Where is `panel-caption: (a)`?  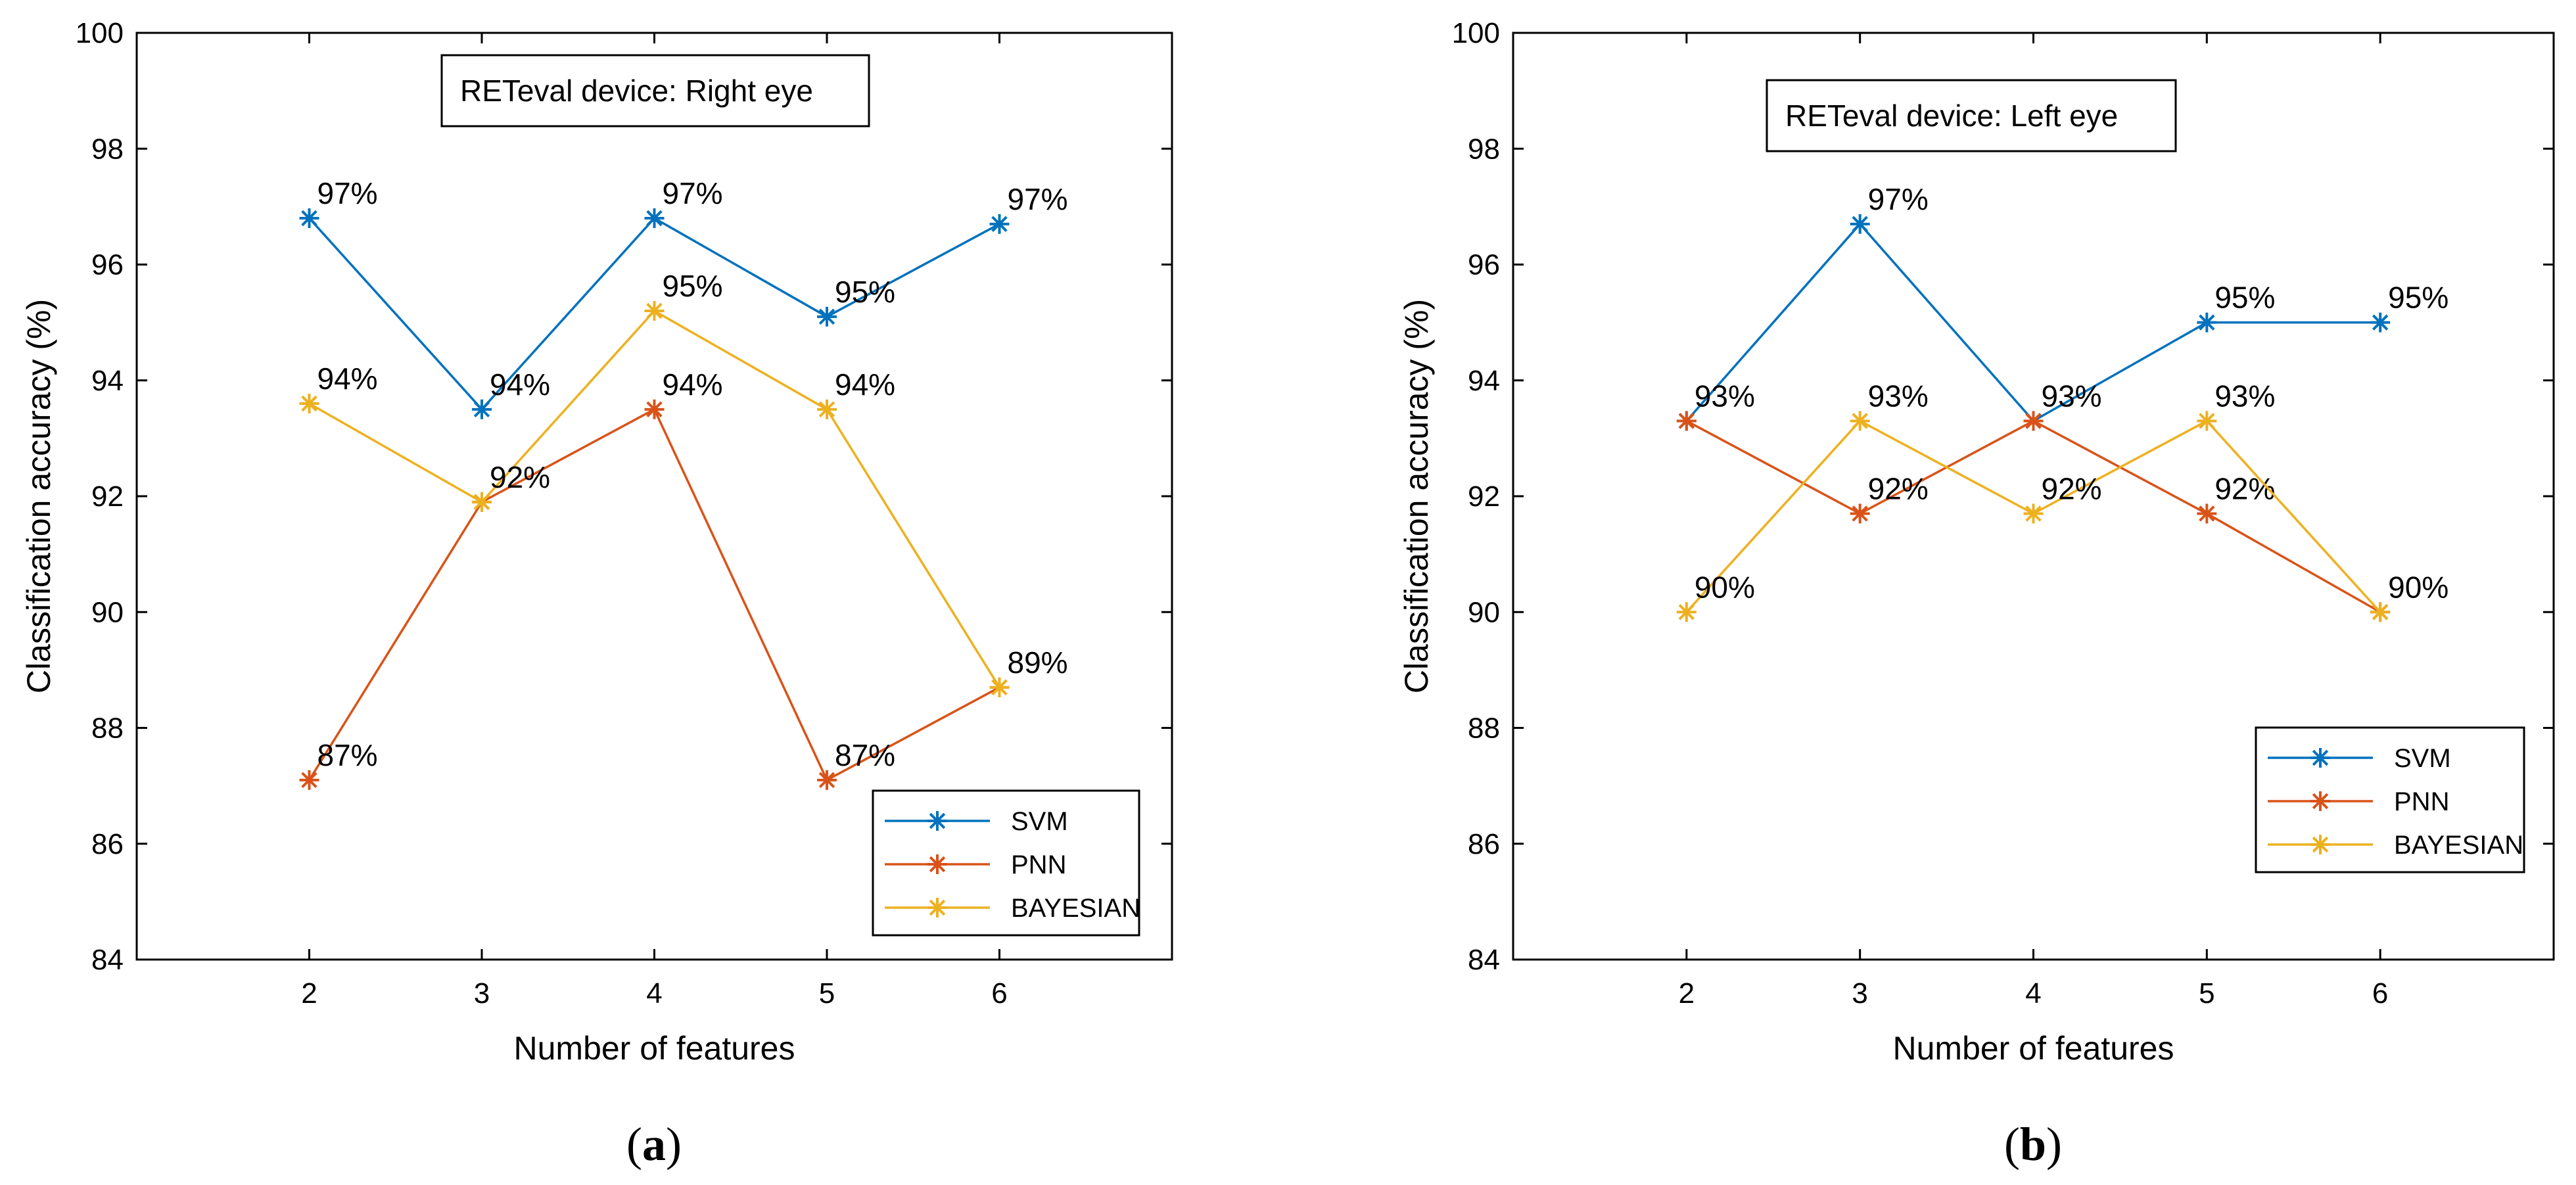 panel-caption: (a) is located at coordinates (654, 1144).